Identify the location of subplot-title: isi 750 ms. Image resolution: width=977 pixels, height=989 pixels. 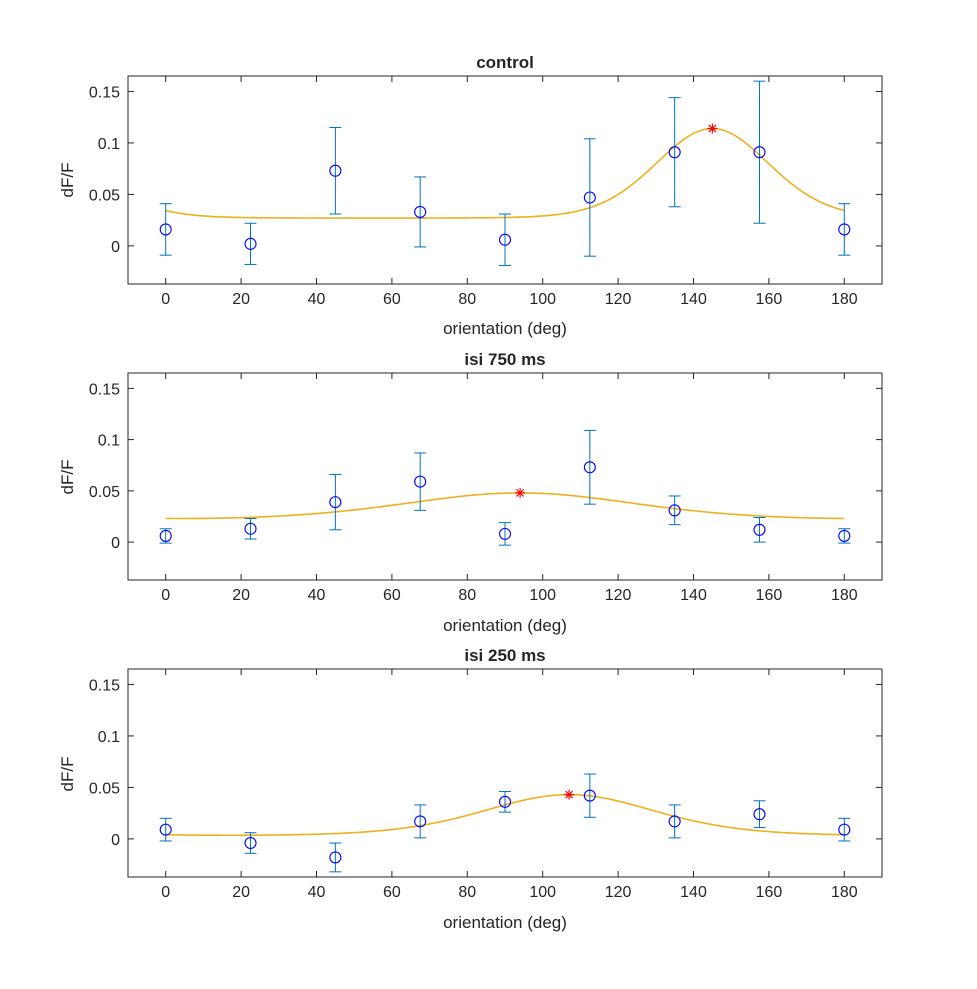
(504, 359).